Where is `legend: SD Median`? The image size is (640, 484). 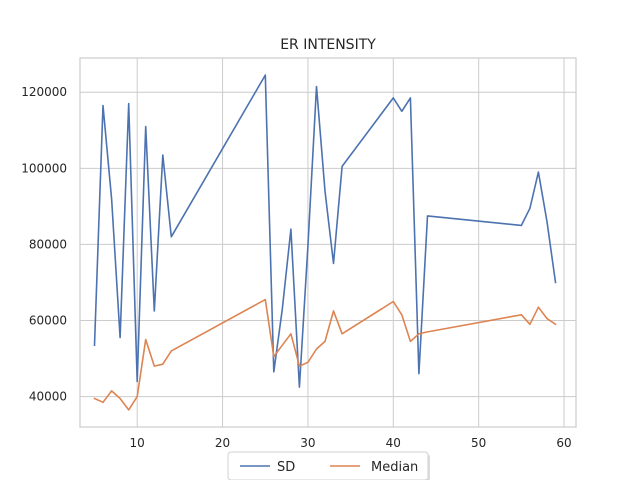 legend: SD Median is located at coordinates (328, 466).